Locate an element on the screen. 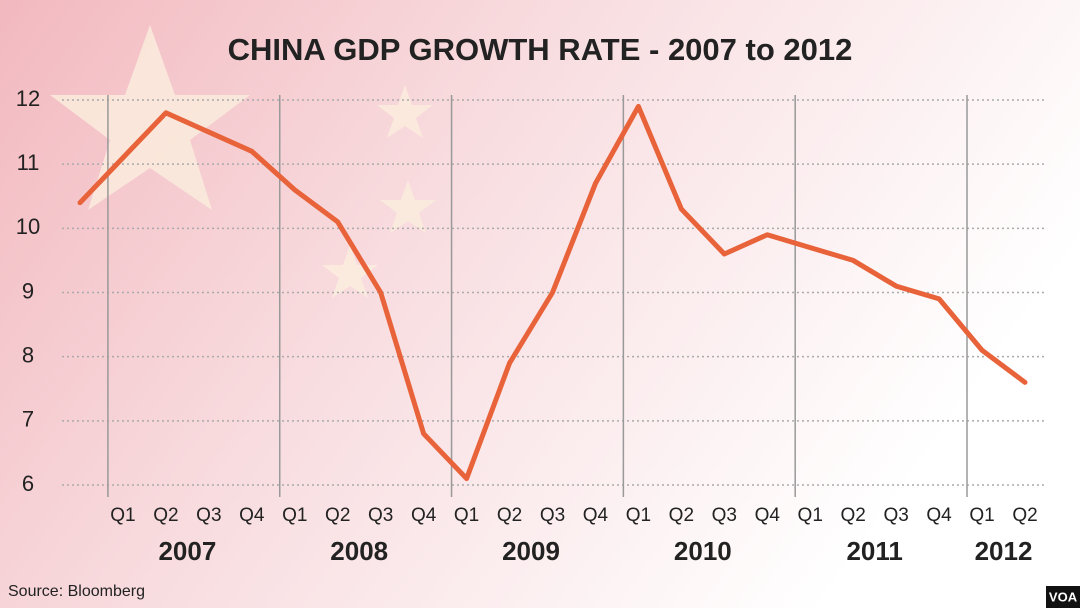 Image resolution: width=1080 pixels, height=608 pixels. year-label: 2008 is located at coordinates (359, 551).